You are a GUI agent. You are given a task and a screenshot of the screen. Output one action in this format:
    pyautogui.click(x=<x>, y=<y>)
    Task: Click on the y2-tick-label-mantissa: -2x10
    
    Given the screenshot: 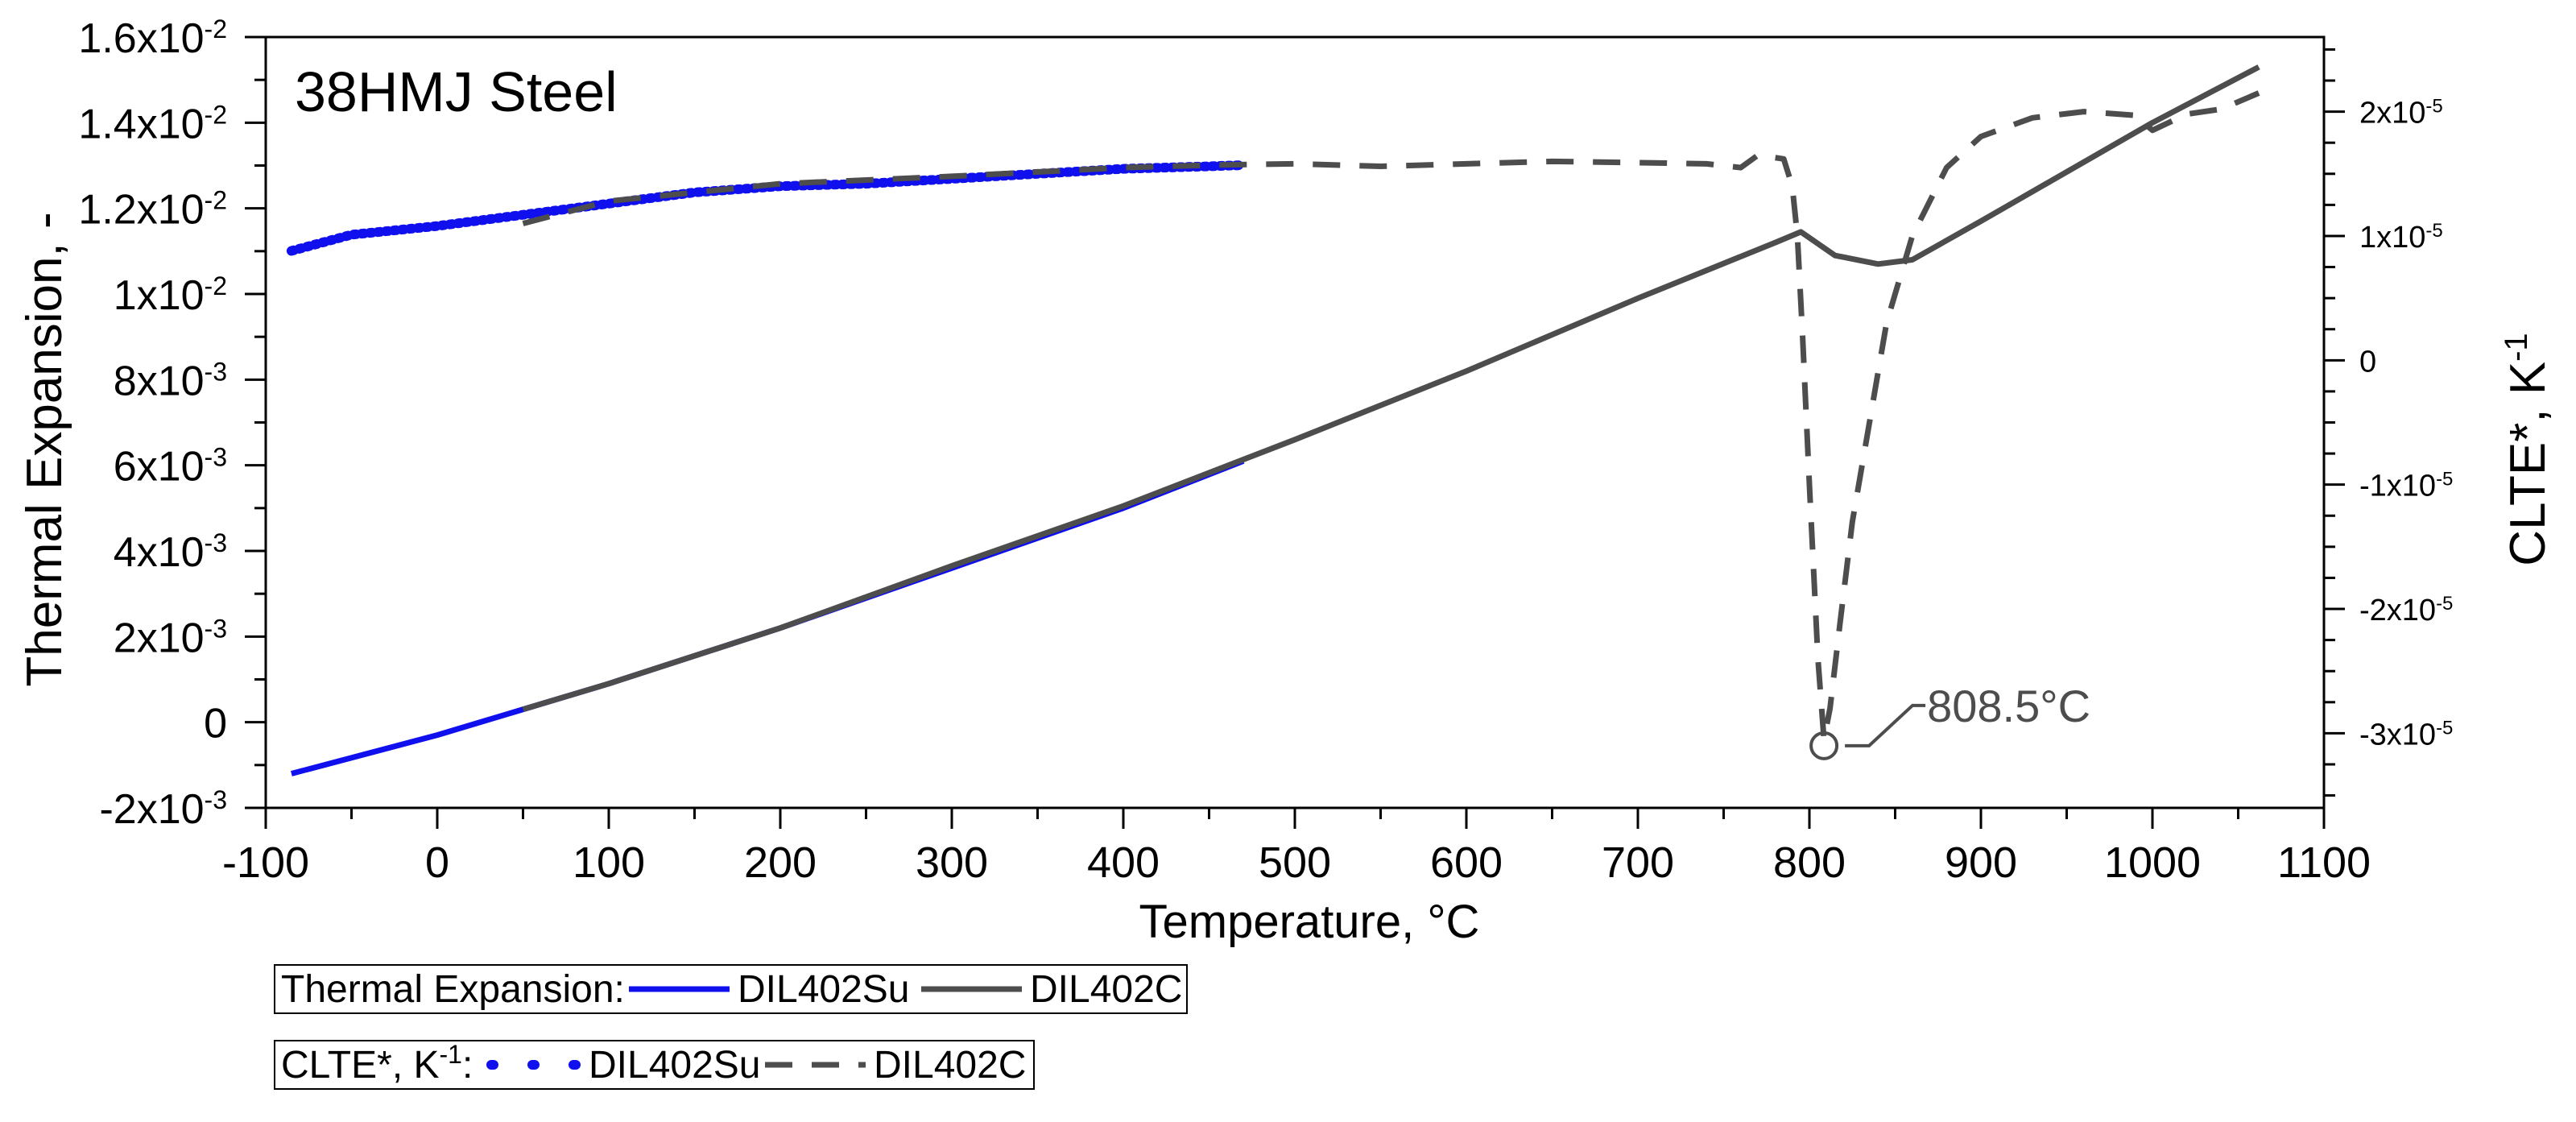 What is the action you would take?
    pyautogui.click(x=2398, y=610)
    